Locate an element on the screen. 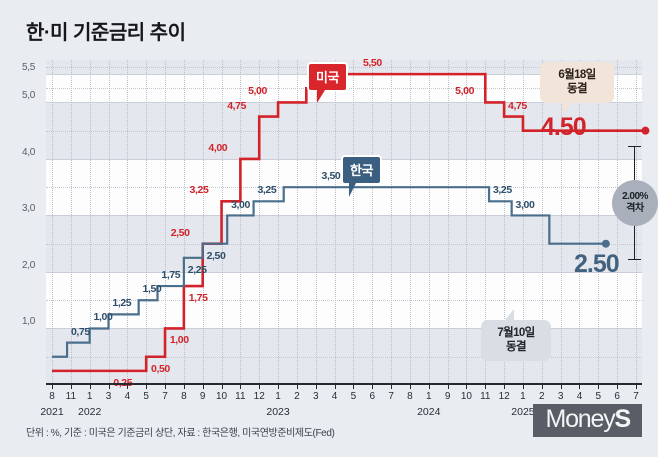 This screenshot has width=658, height=457. data-value-label: 0,50 is located at coordinates (160, 368).